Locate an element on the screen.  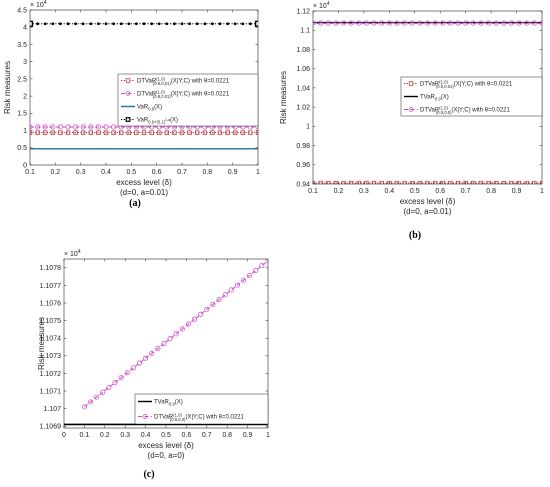
x-axis-label: excess level (δ) is located at coordinates (428, 201).